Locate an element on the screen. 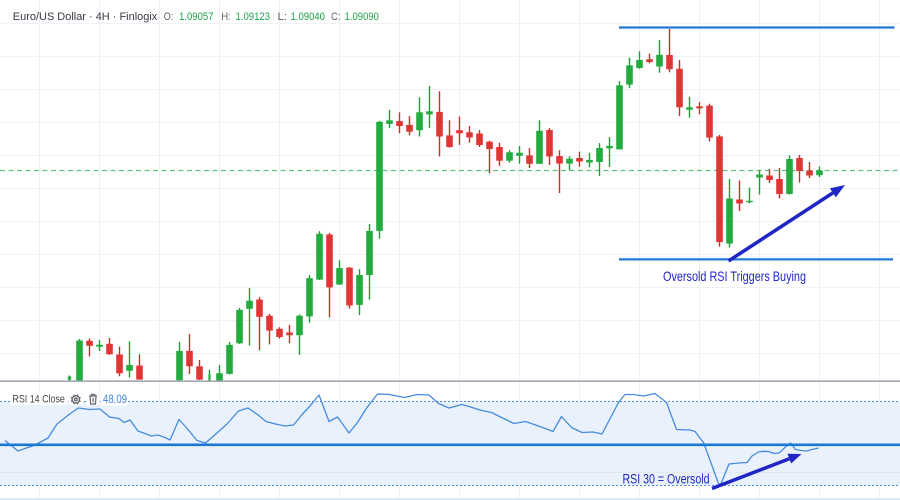 This screenshot has height=500, width=900. svg-text: C: is located at coordinates (336, 17).